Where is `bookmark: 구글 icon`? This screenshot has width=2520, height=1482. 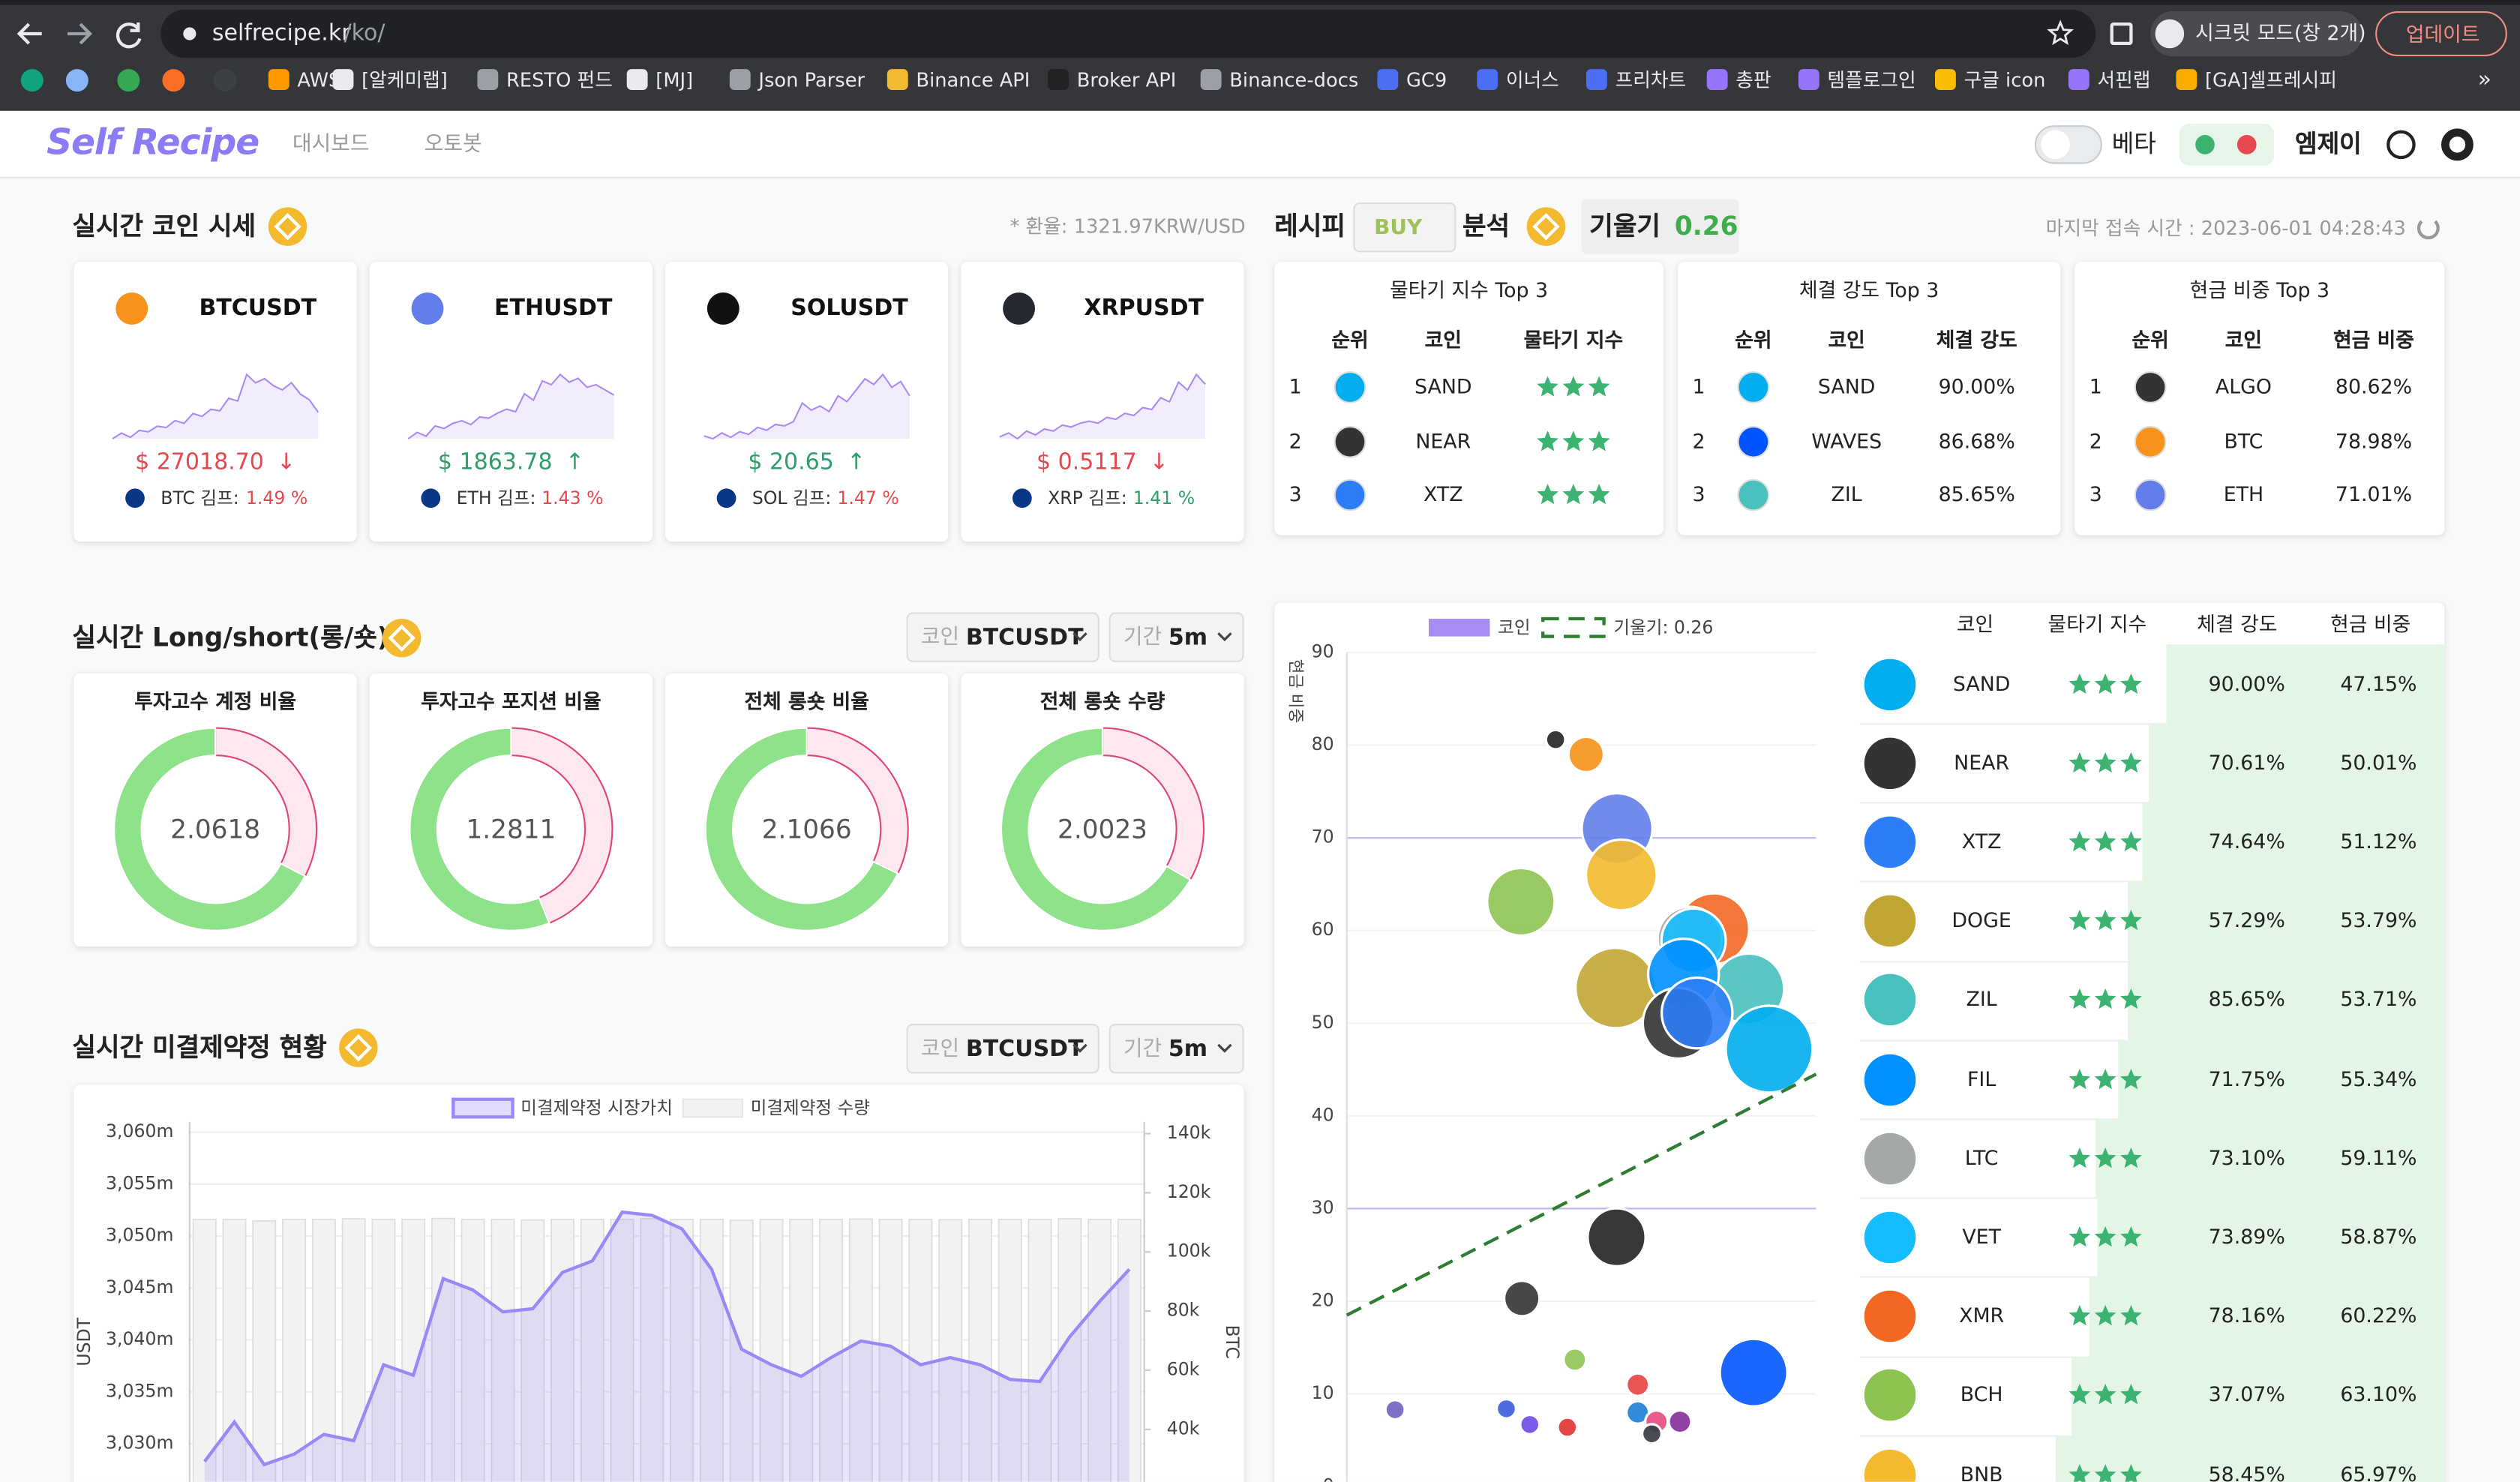 bookmark: 구글 icon is located at coordinates (2005, 80).